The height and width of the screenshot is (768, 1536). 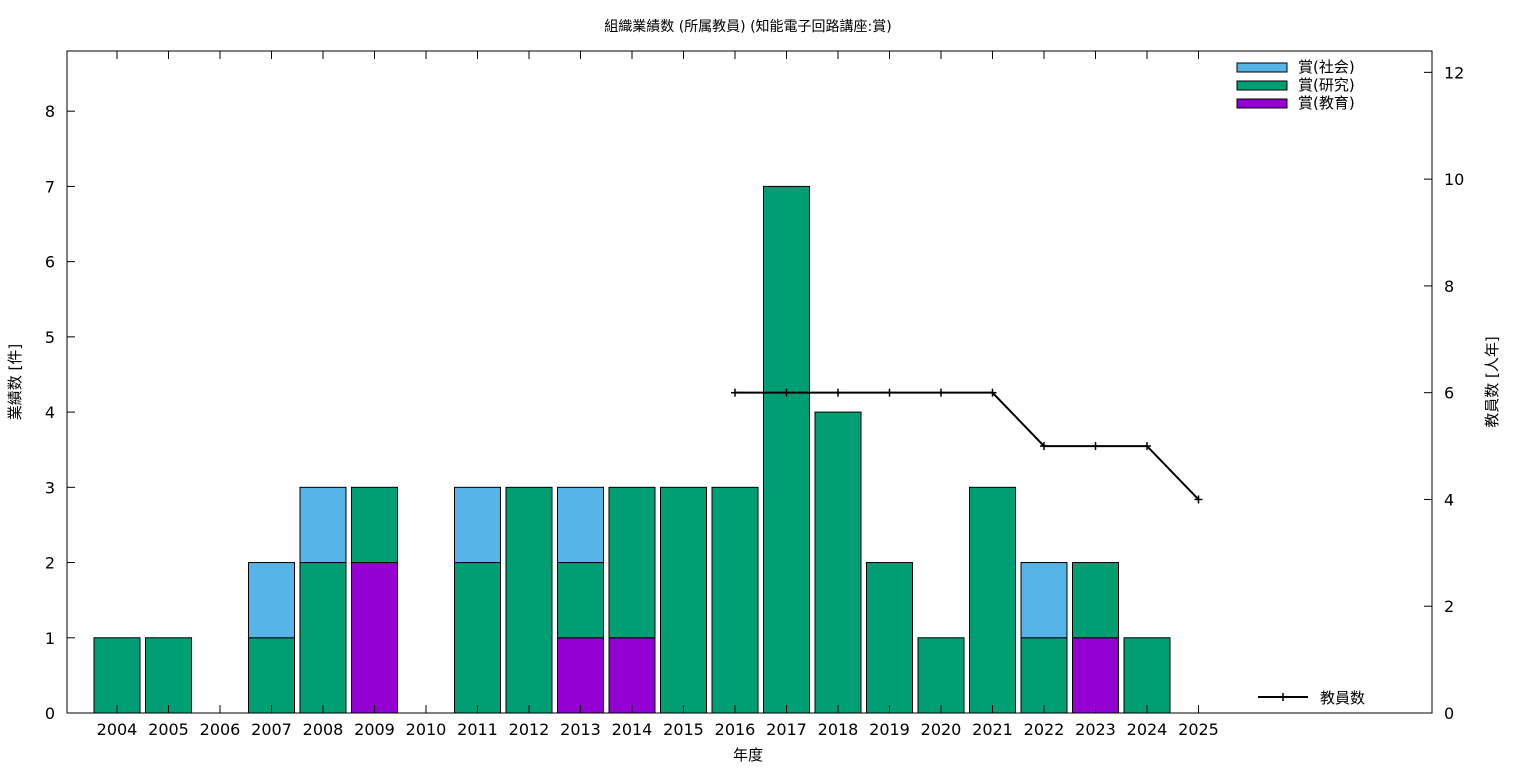 What do you see at coordinates (220, 729) in the screenshot?
I see `x-tick-label: 2006` at bounding box center [220, 729].